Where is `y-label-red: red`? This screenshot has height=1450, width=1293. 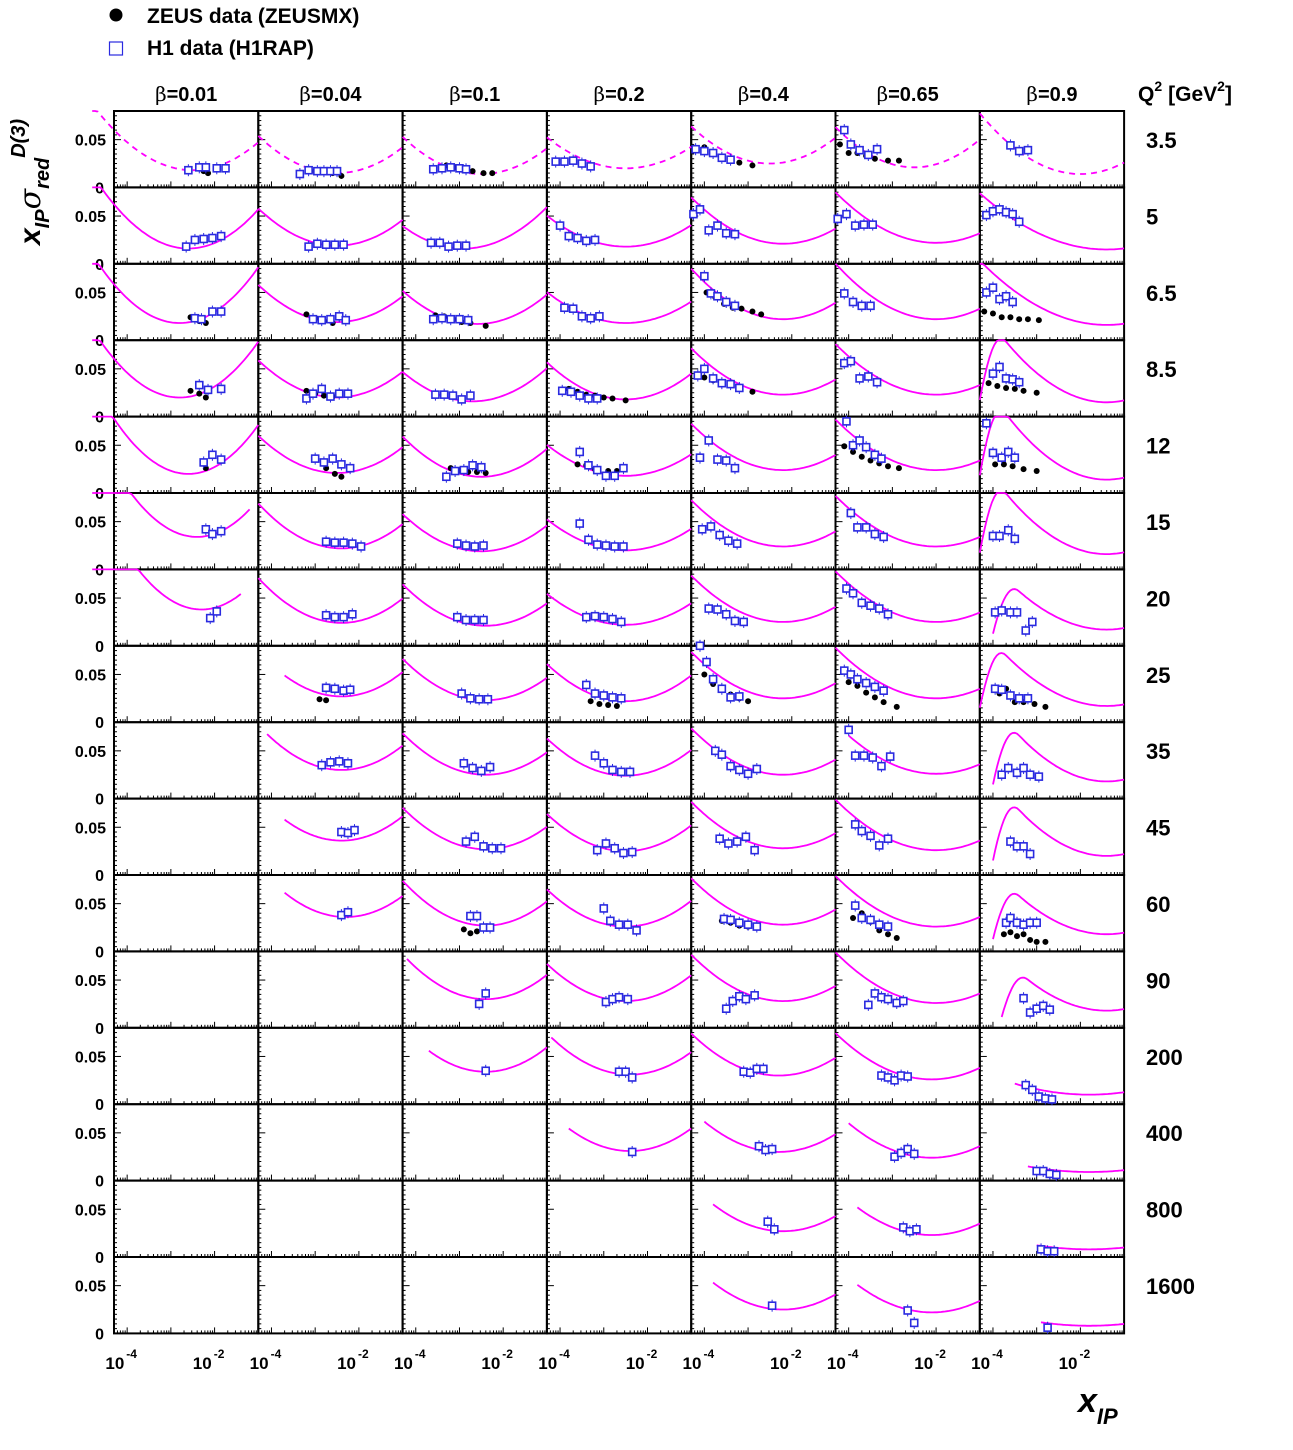
y-label-red: red is located at coordinates (43, 173).